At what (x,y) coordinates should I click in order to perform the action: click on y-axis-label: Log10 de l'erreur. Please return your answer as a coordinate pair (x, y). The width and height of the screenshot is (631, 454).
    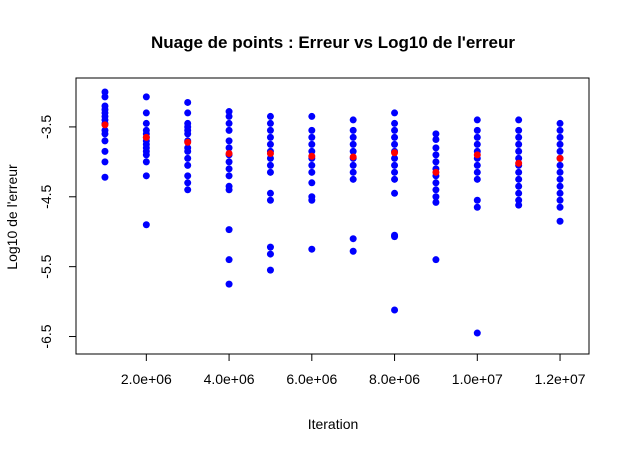
    Looking at the image, I should click on (12, 217).